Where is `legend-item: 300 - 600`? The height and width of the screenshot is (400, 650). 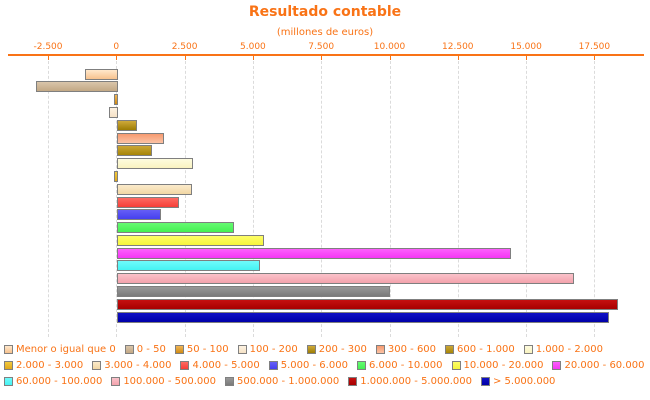 legend-item: 300 - 600 is located at coordinates (405, 349).